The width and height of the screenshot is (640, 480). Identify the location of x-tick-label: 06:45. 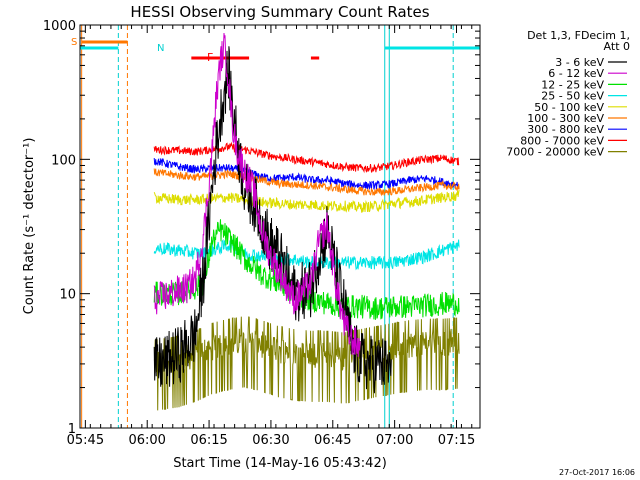
(332, 440).